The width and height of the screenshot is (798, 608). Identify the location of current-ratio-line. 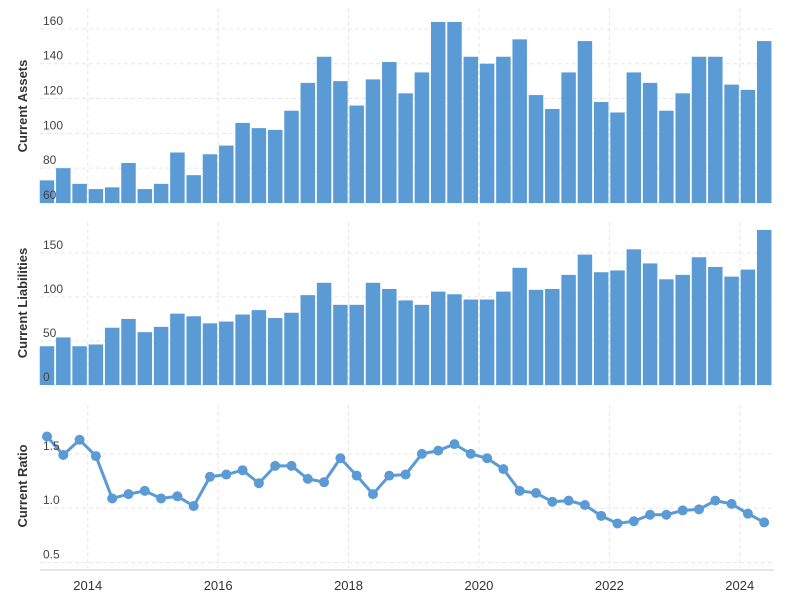
(405, 480).